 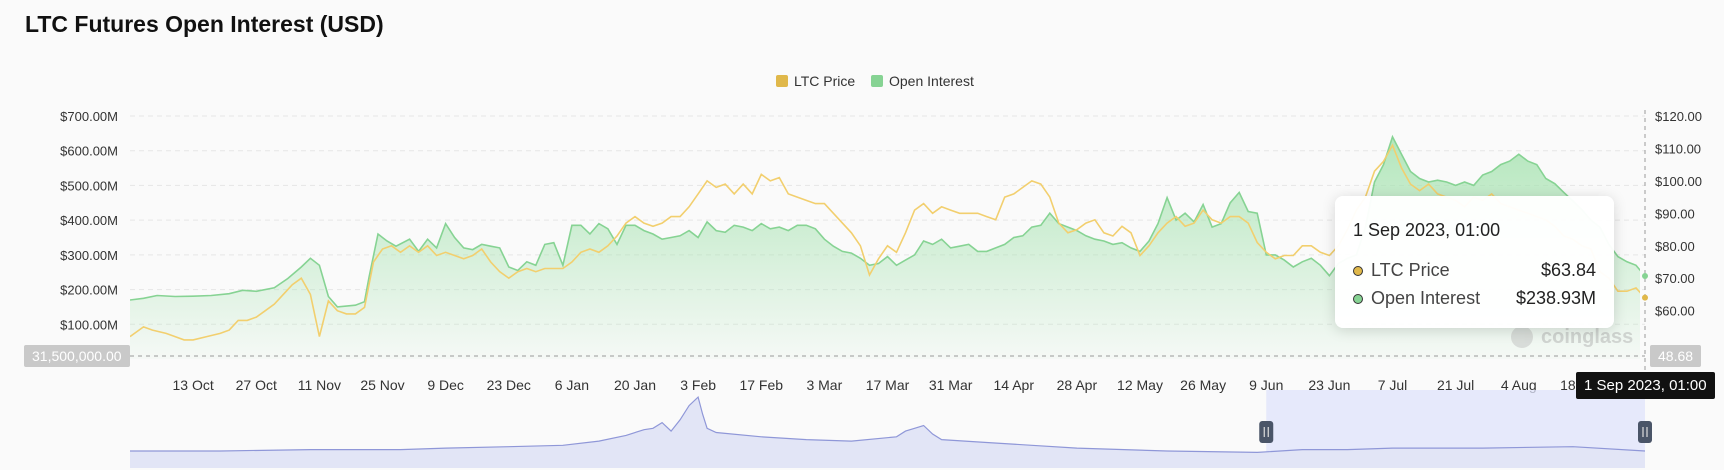 I want to click on right-axis-tick-label: $90.00, so click(x=1675, y=213).